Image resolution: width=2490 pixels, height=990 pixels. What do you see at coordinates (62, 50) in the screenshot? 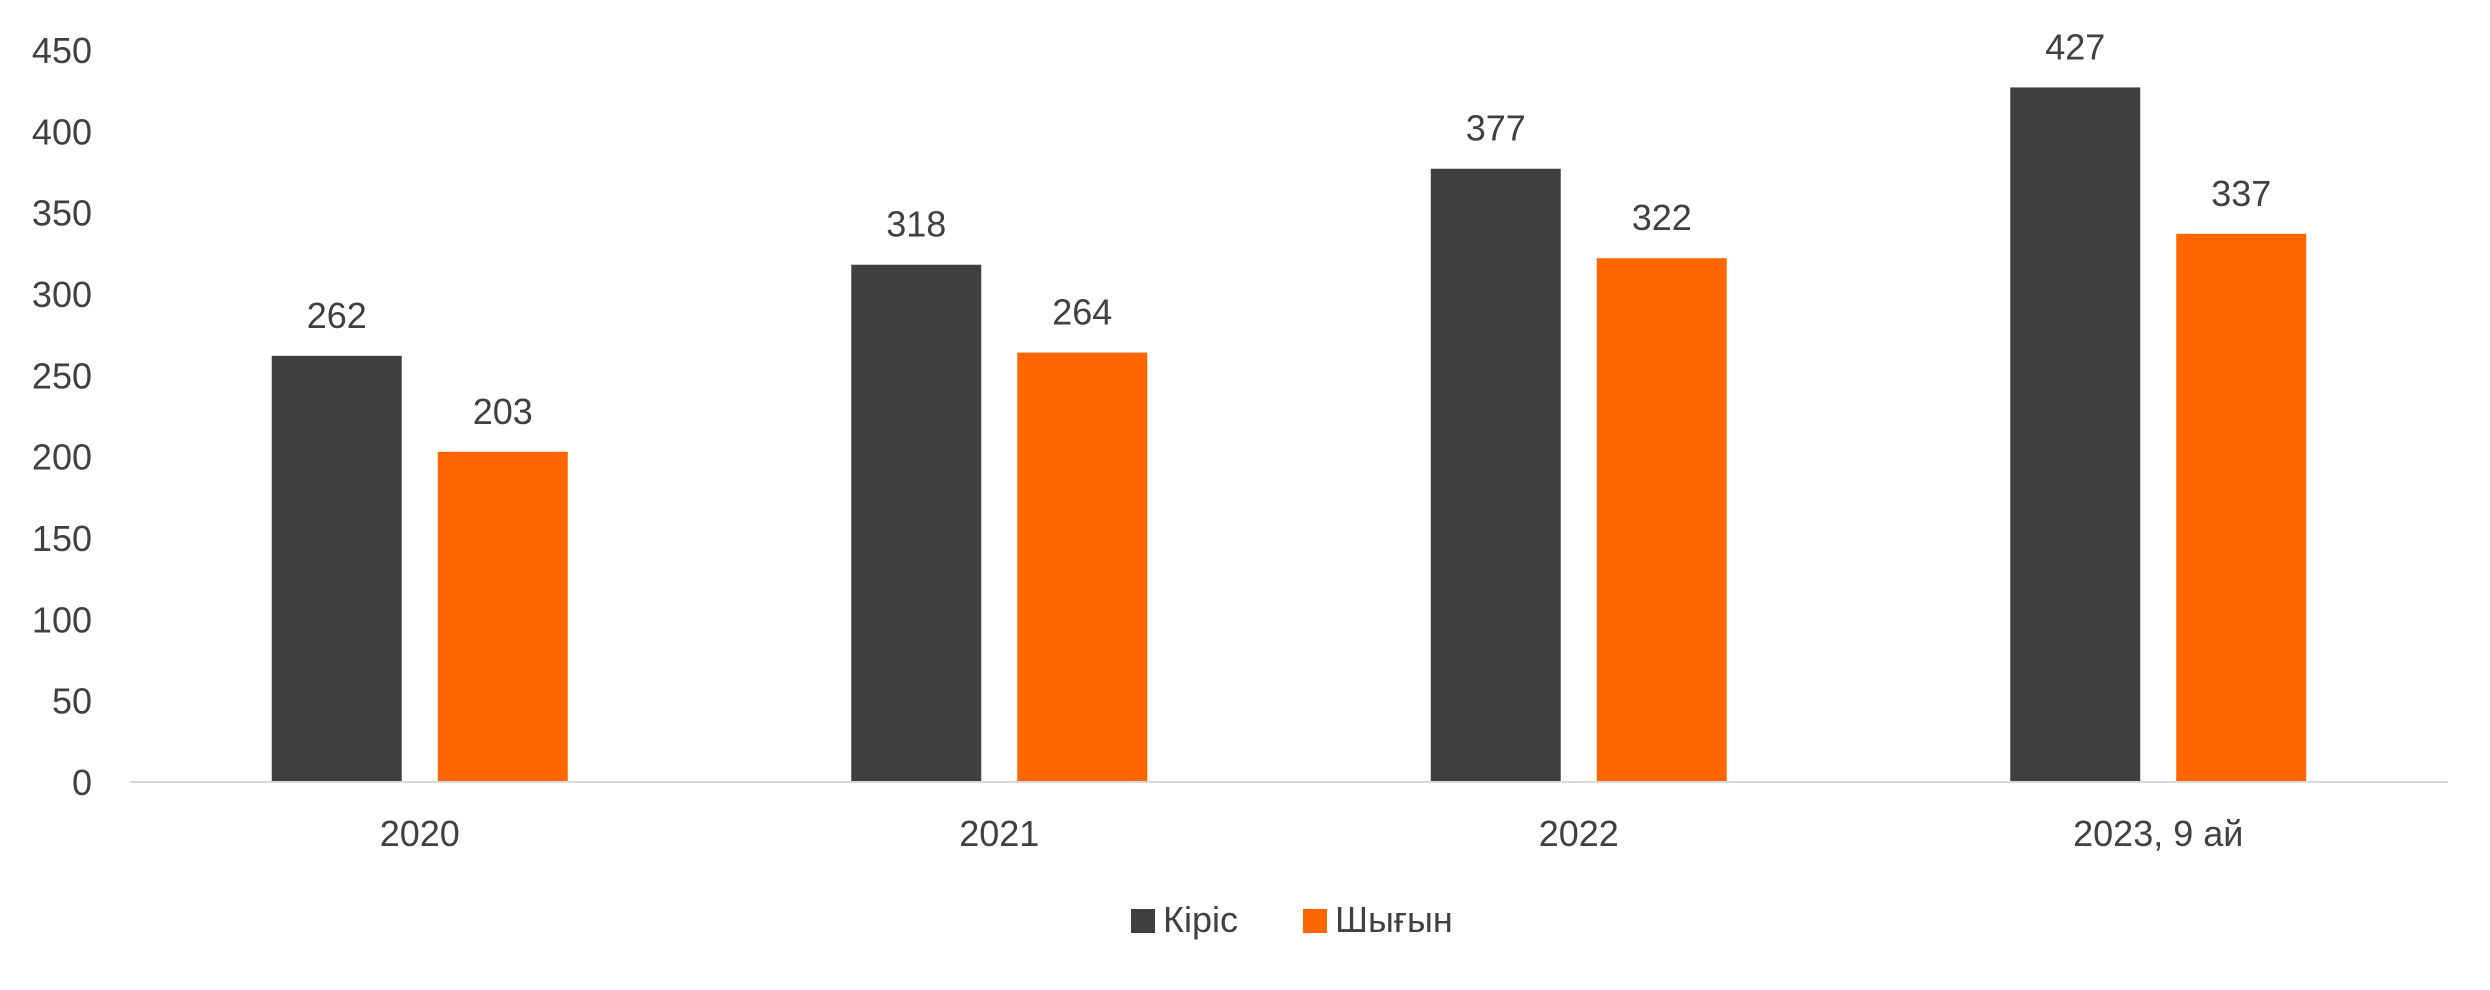
I see `y-tick-label: 450` at bounding box center [62, 50].